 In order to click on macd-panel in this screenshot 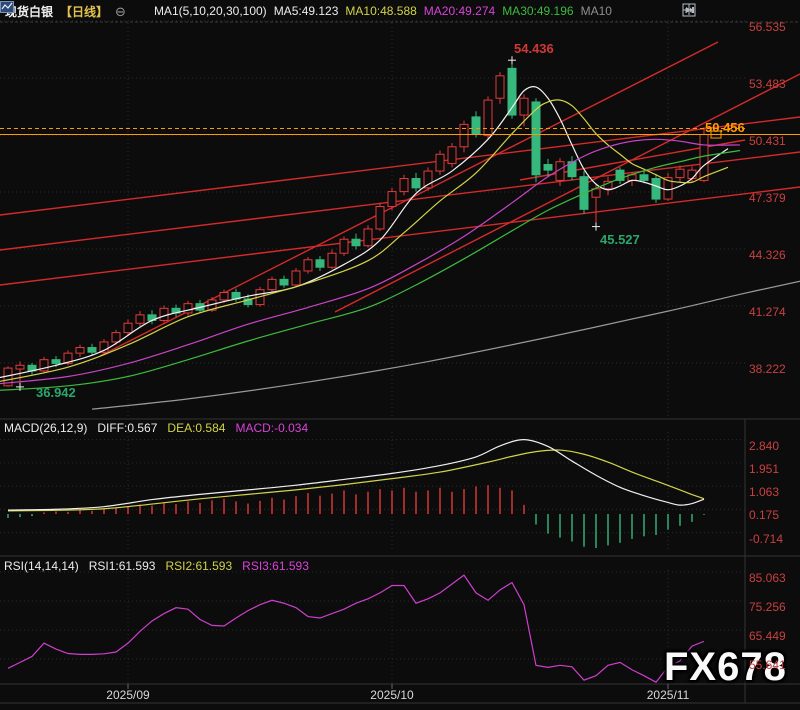, I will do `click(356, 493)`.